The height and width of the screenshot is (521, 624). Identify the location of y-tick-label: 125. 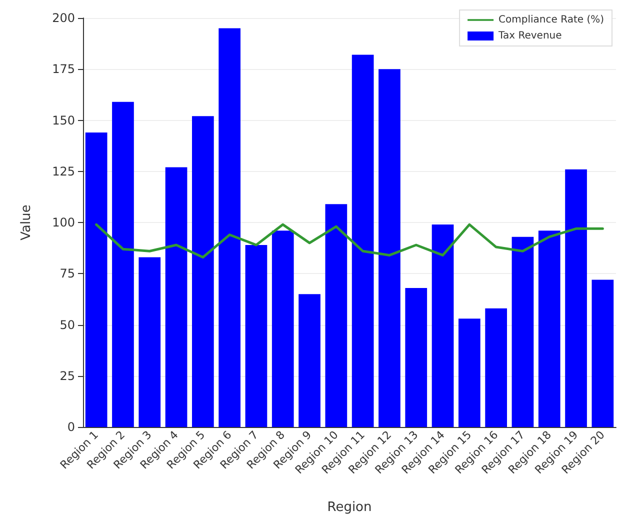
(63, 171).